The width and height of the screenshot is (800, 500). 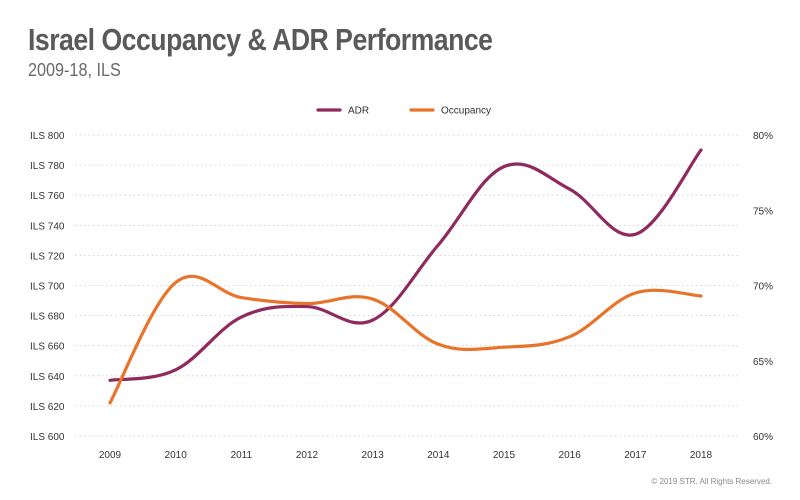 What do you see at coordinates (711, 481) in the screenshot?
I see `copyright-notice: © 2019 STR. All Rights Reserved.` at bounding box center [711, 481].